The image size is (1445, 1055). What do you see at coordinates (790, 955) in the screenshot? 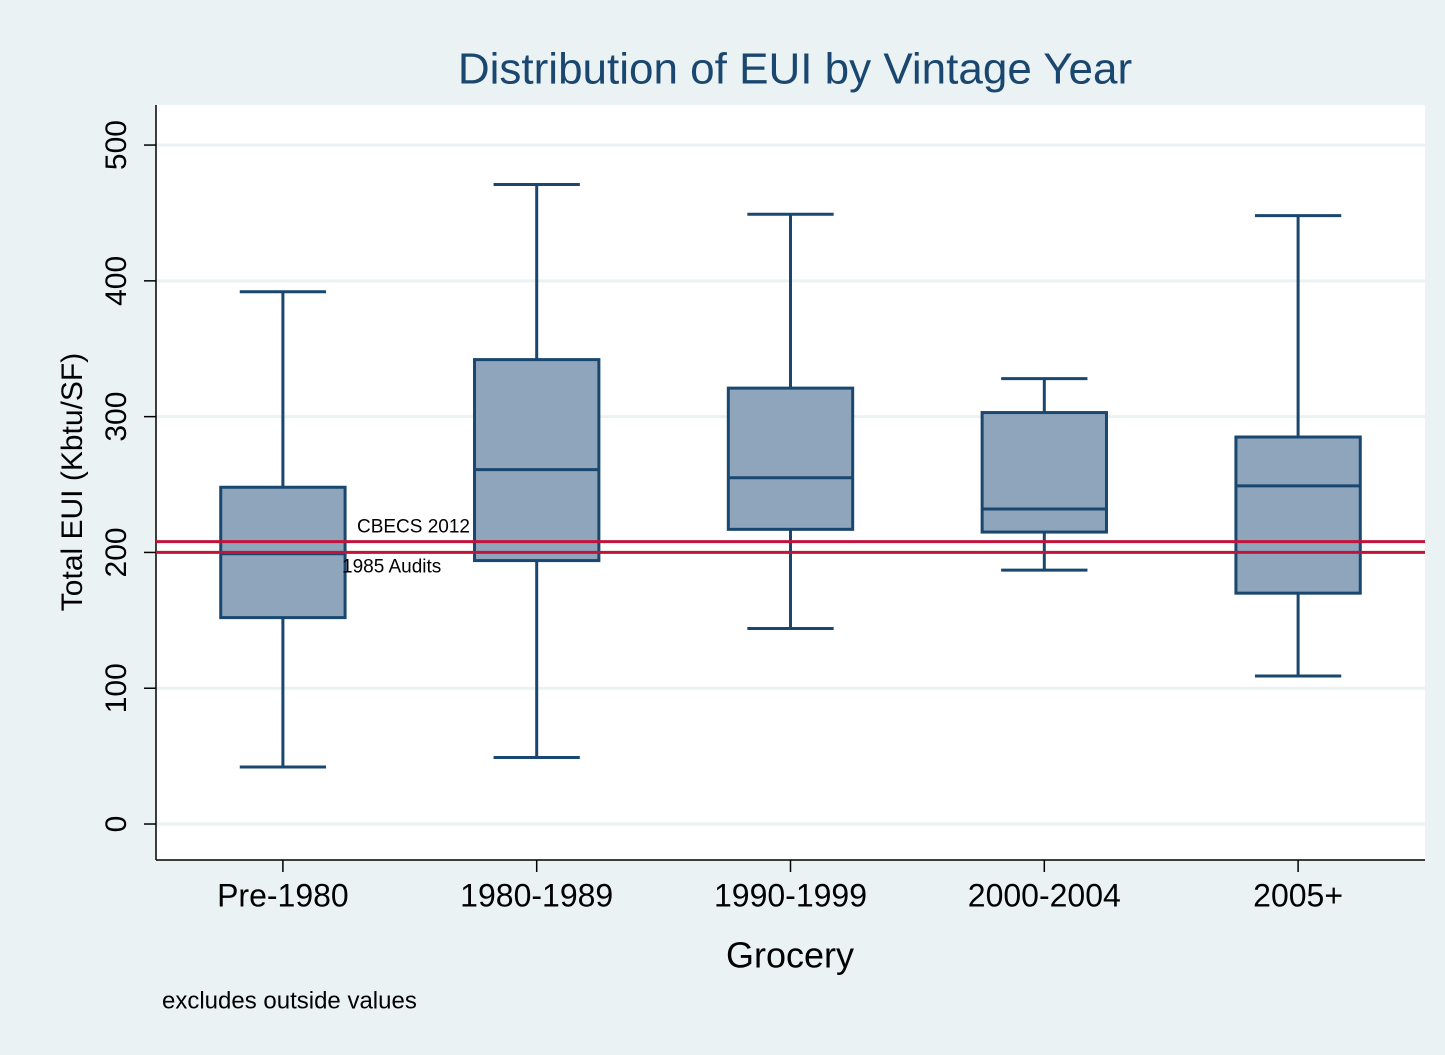
I see `x-axis-label: Grocery` at bounding box center [790, 955].